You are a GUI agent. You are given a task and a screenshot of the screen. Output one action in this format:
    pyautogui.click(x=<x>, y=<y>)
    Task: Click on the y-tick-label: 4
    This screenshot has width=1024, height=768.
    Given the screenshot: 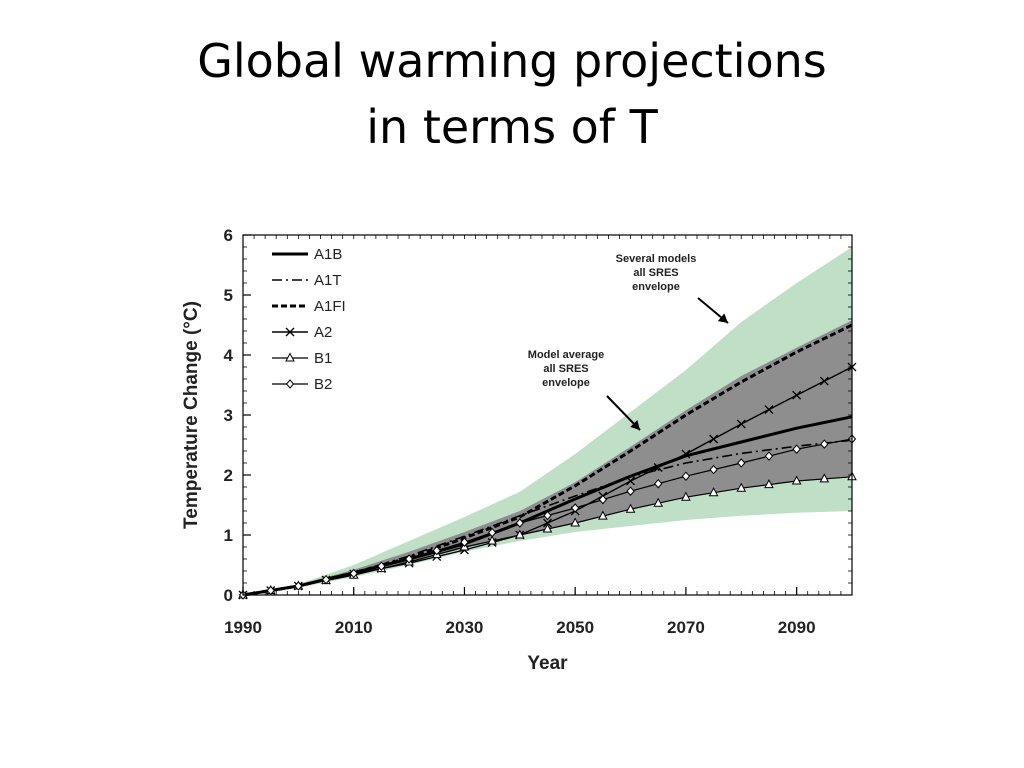 What is the action you would take?
    pyautogui.click(x=229, y=355)
    